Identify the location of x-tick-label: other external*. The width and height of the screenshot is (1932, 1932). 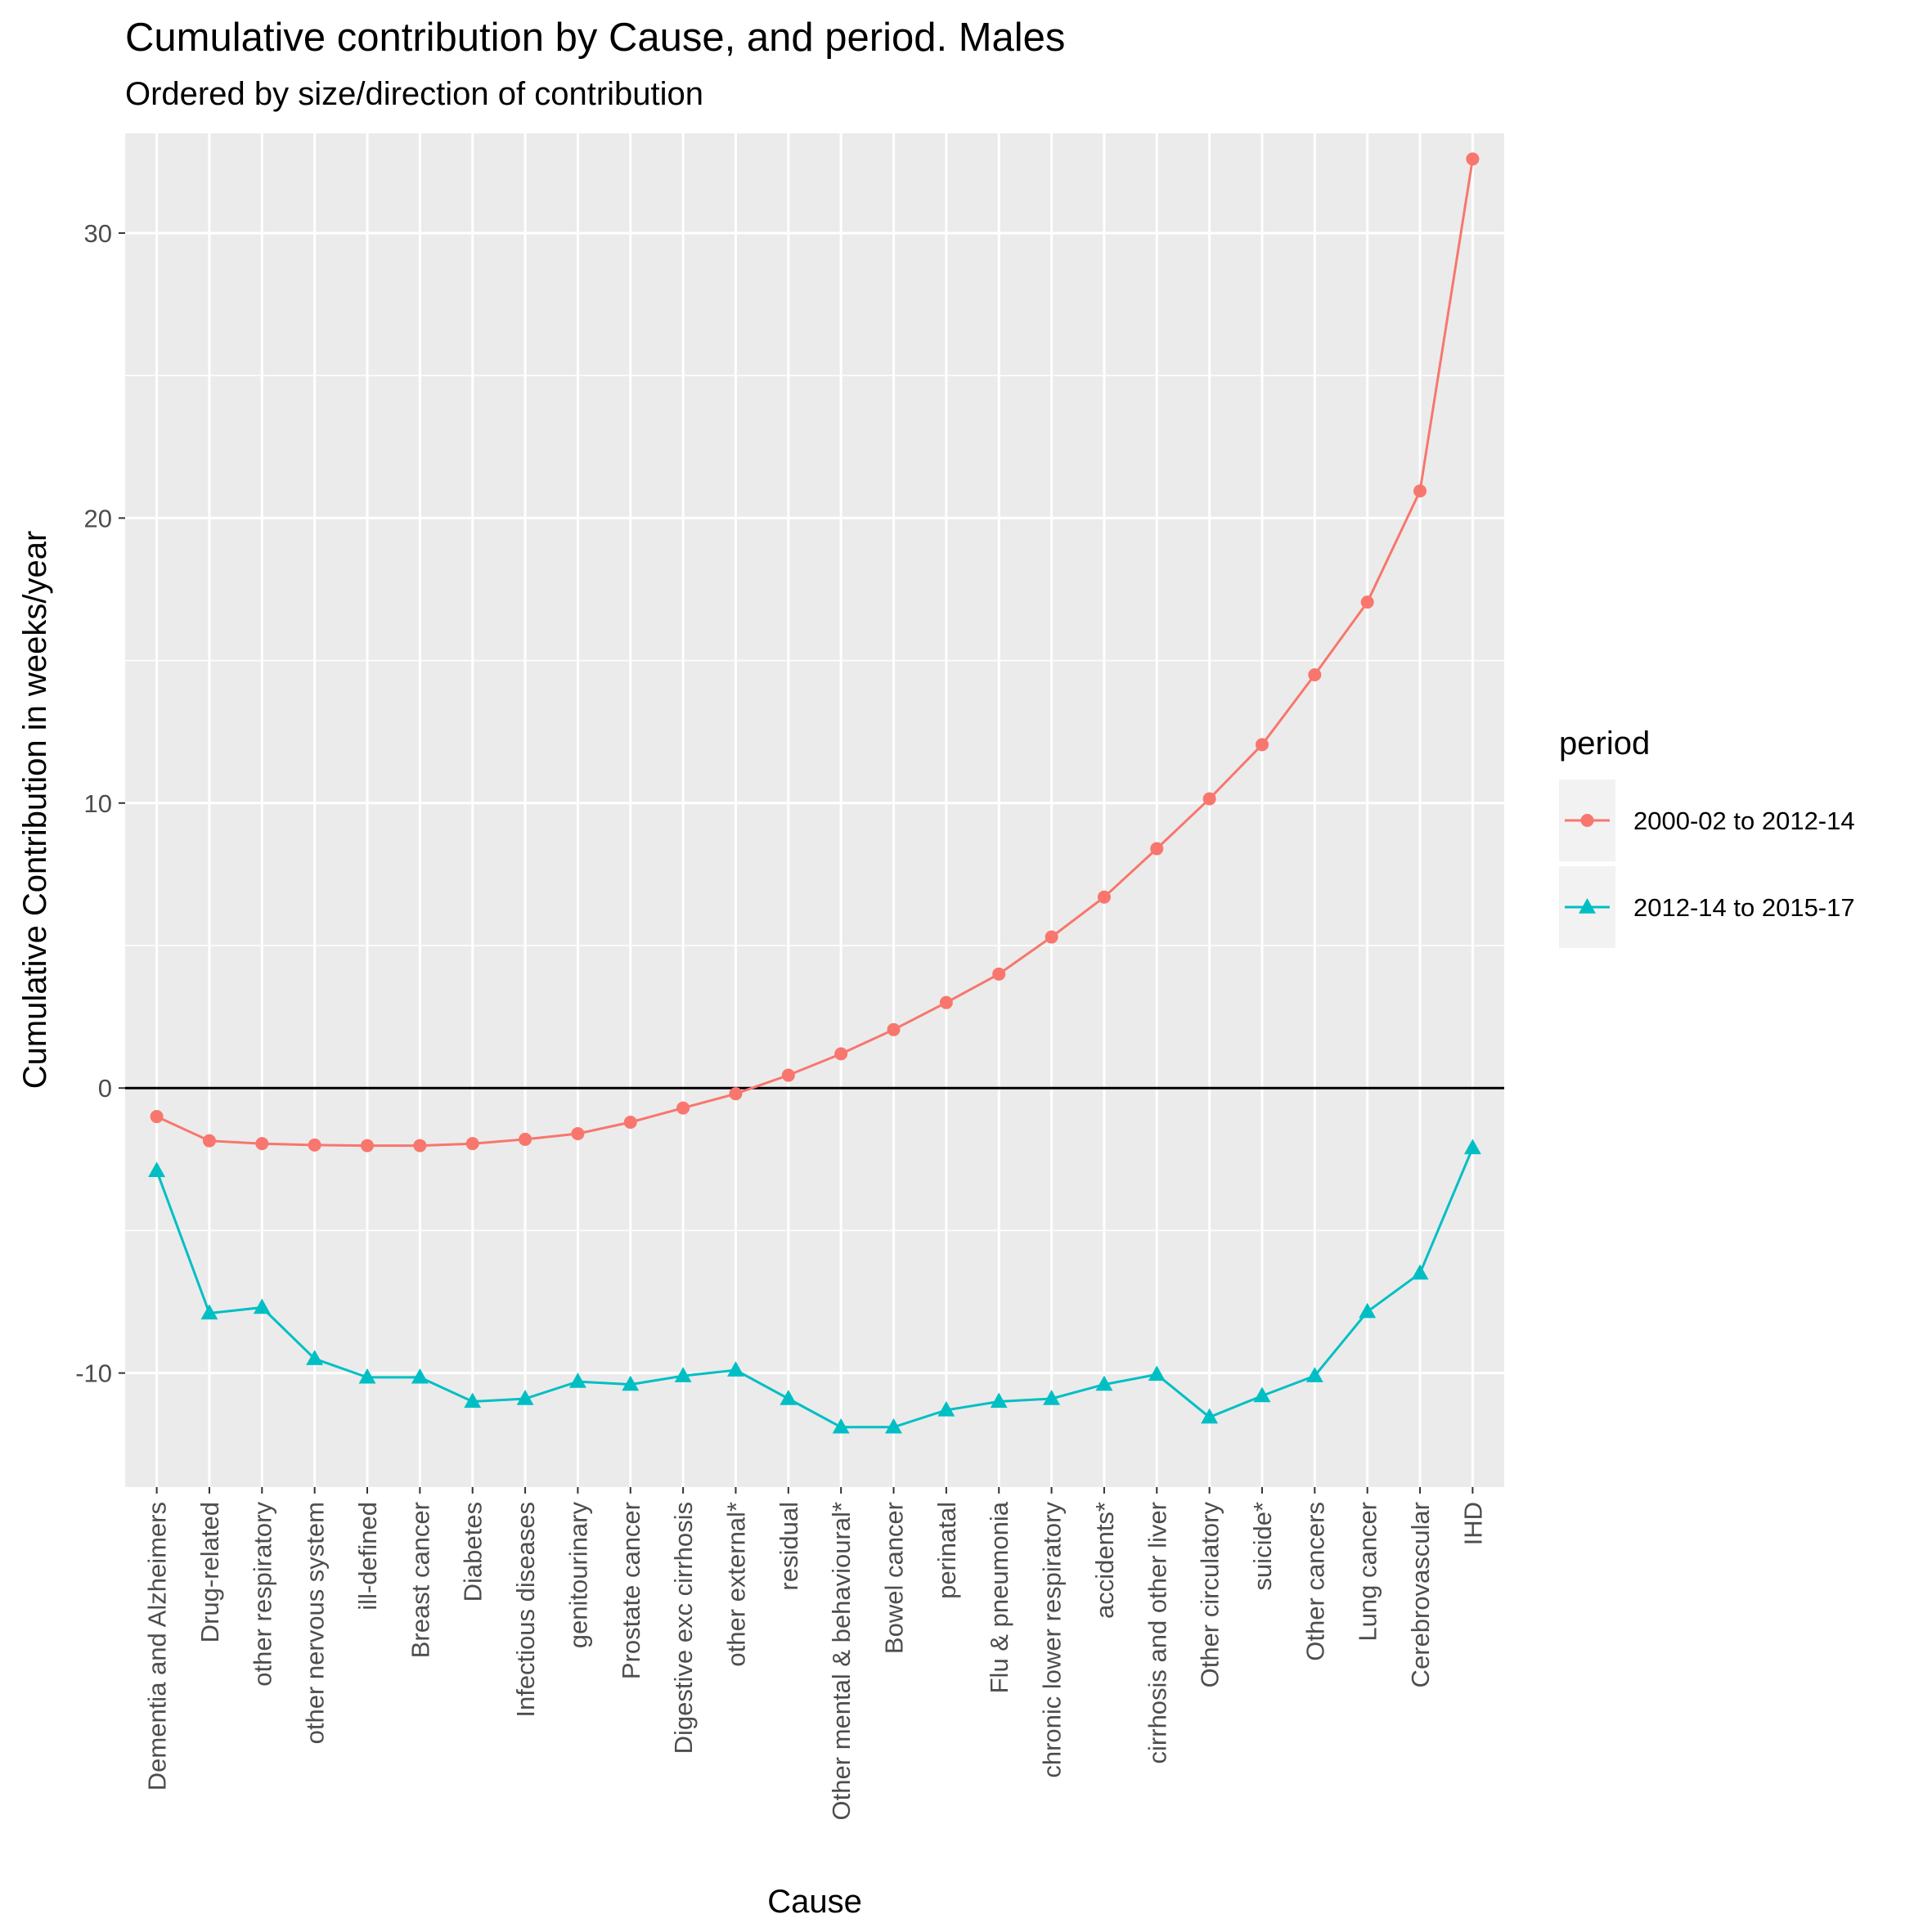
(736, 1585).